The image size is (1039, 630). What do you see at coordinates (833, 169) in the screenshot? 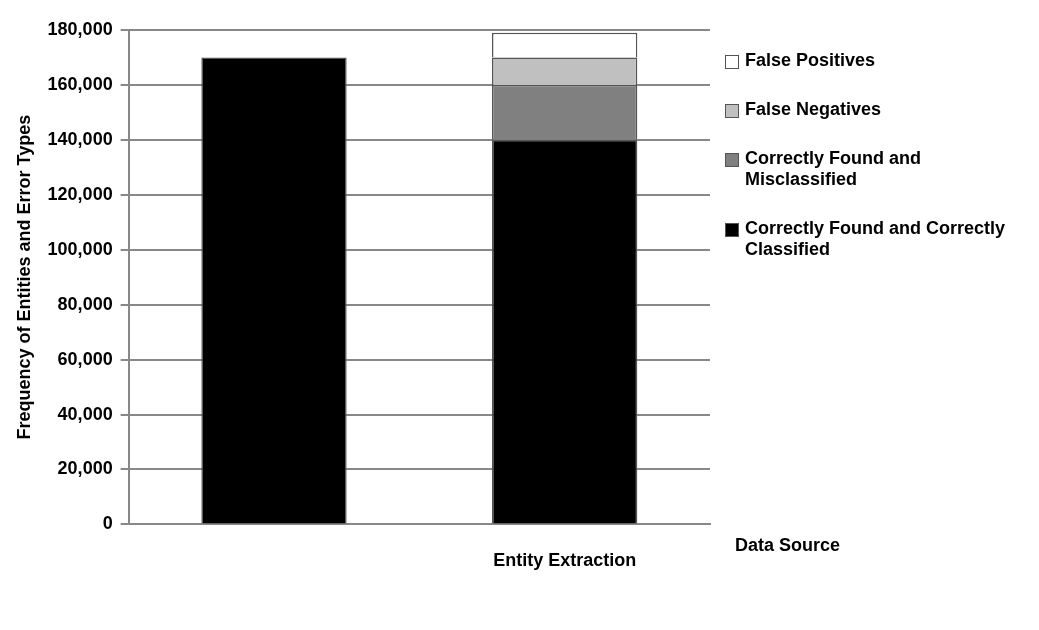
I see `legend-label: Correctly Found and Misclassified` at bounding box center [833, 169].